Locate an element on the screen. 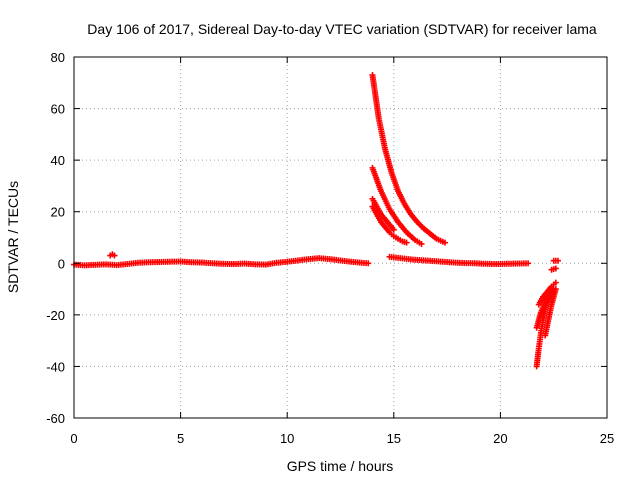 This screenshot has width=640, height=480. x-axis-label: GPS time / hours is located at coordinates (340, 466).